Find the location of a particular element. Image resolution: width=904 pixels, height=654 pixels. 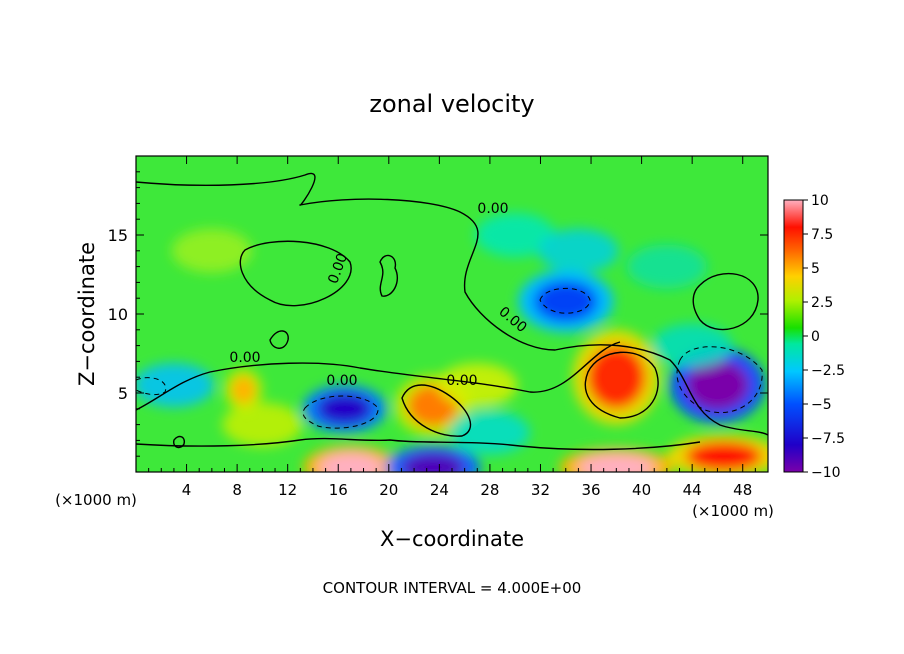

colorbar-tick-label: 10 is located at coordinates (820, 201).